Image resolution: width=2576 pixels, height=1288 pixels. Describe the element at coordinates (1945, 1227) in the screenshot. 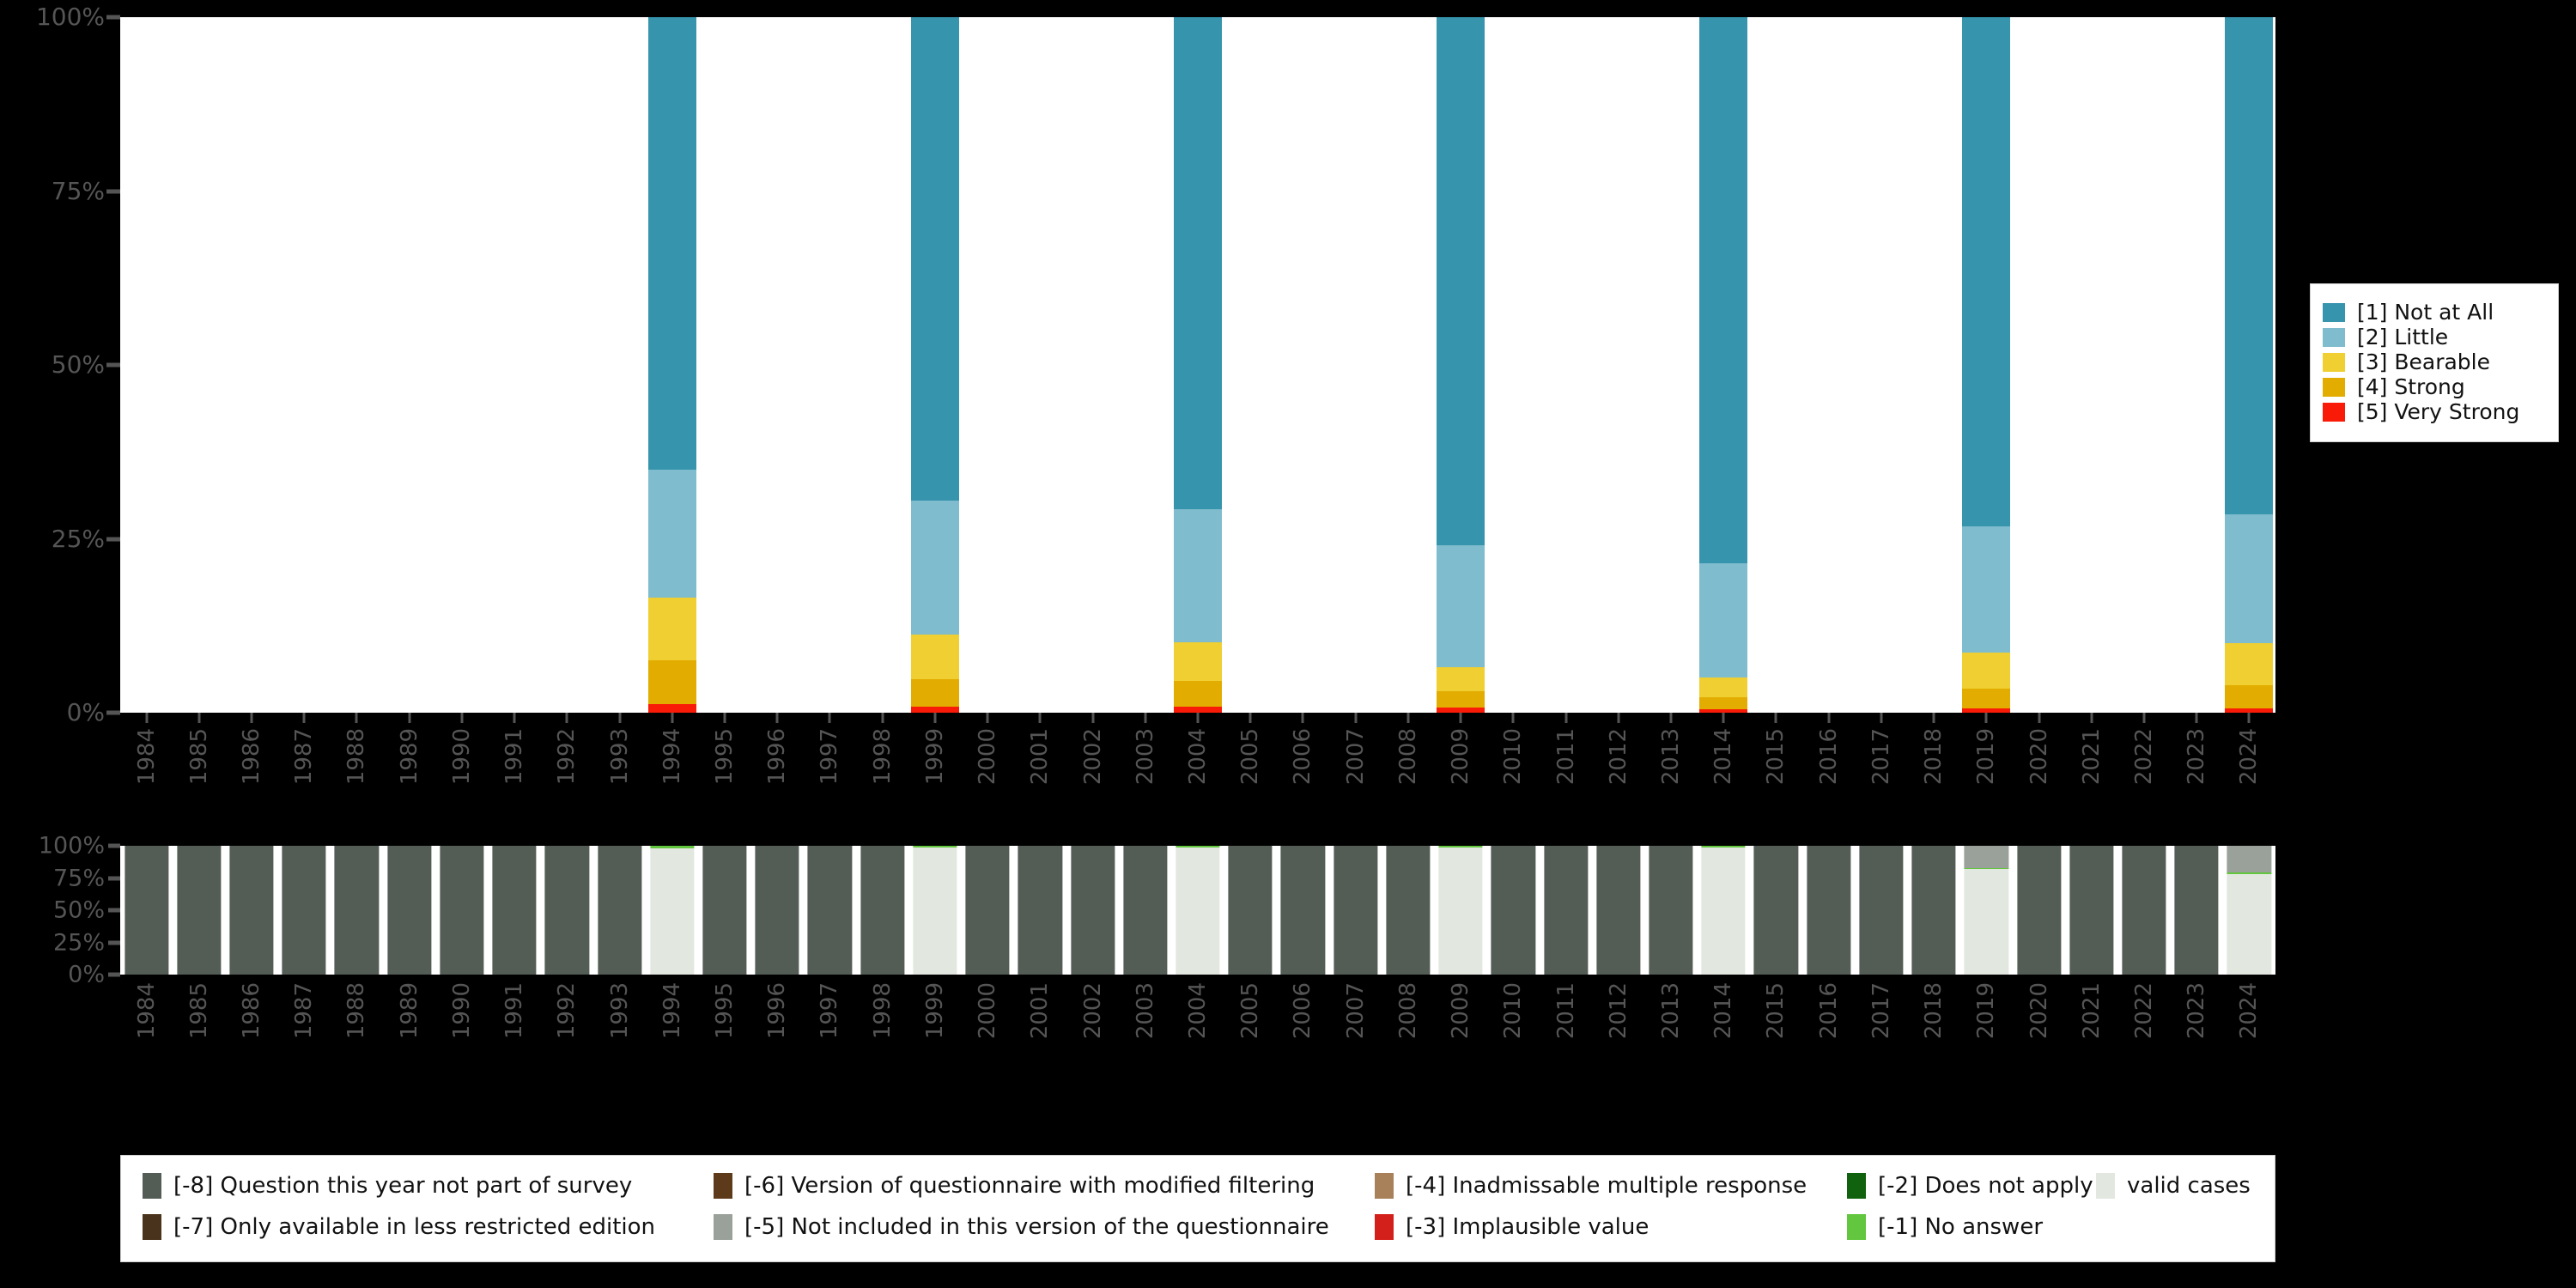

I see `missing-legend-item: [-1] No answer` at that location.